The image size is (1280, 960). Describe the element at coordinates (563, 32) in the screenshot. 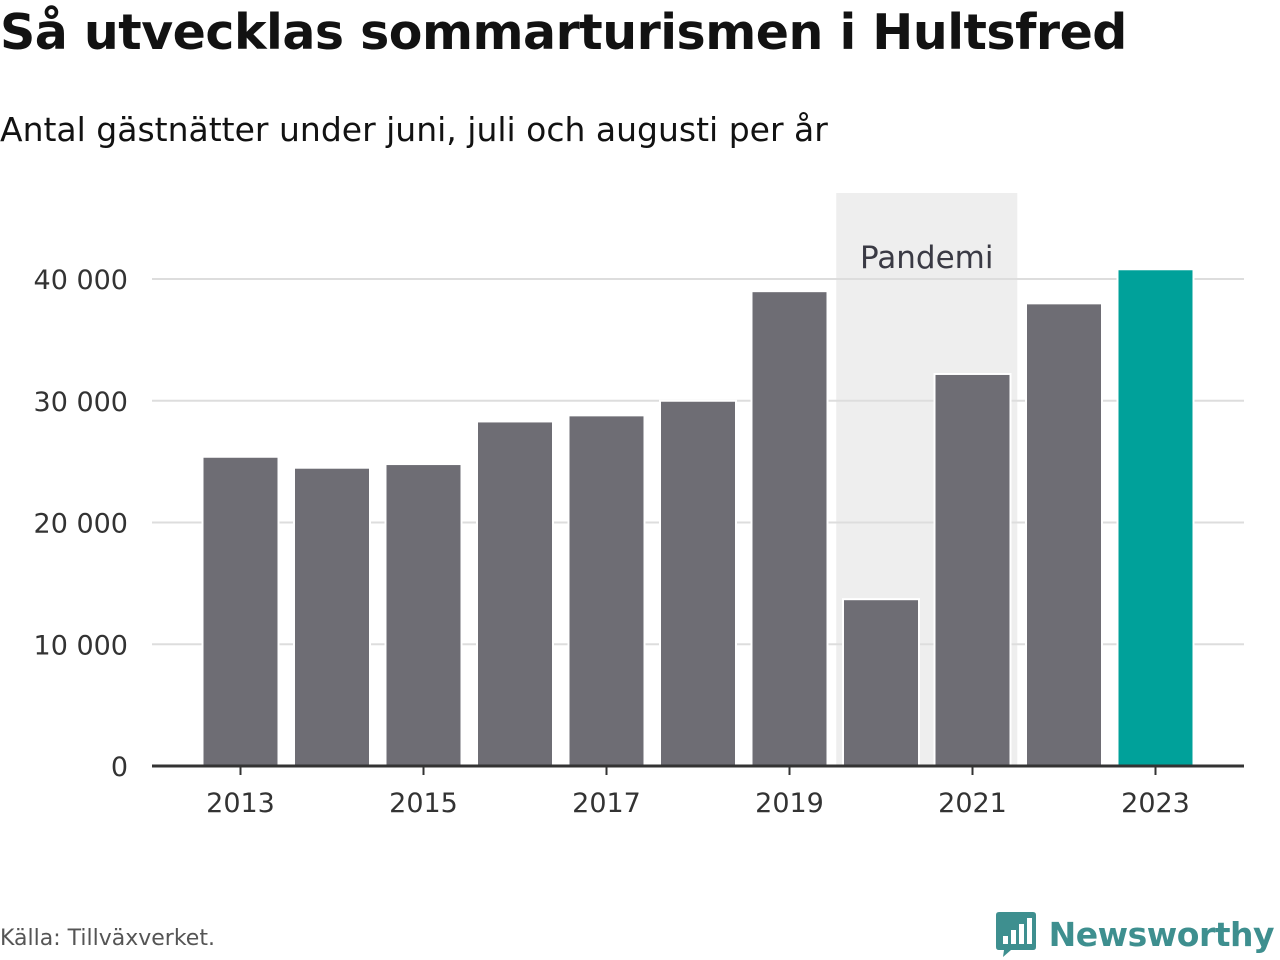

I see `chart-title: Så utvecklas sommarturismen i Hultsfred` at that location.